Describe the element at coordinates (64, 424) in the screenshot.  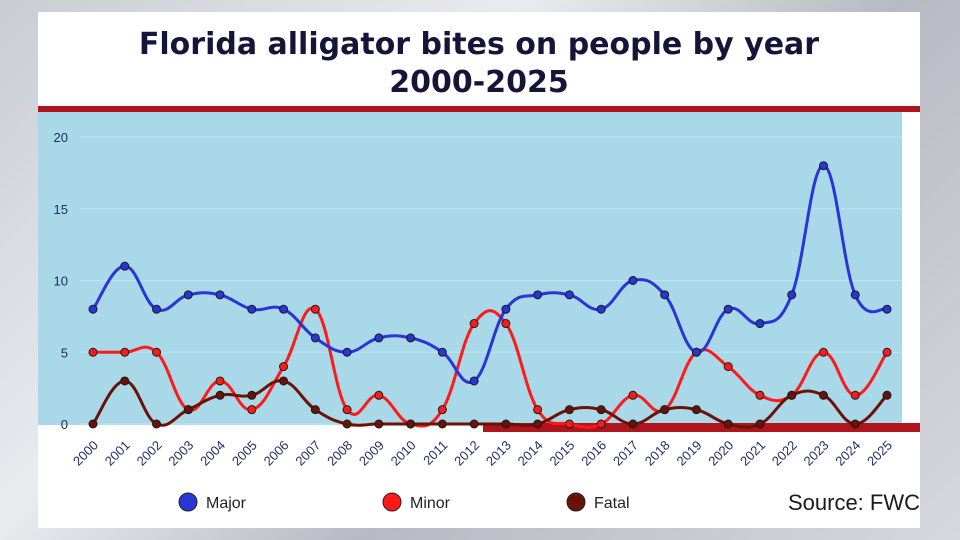
I see `y-tick-label: 0` at that location.